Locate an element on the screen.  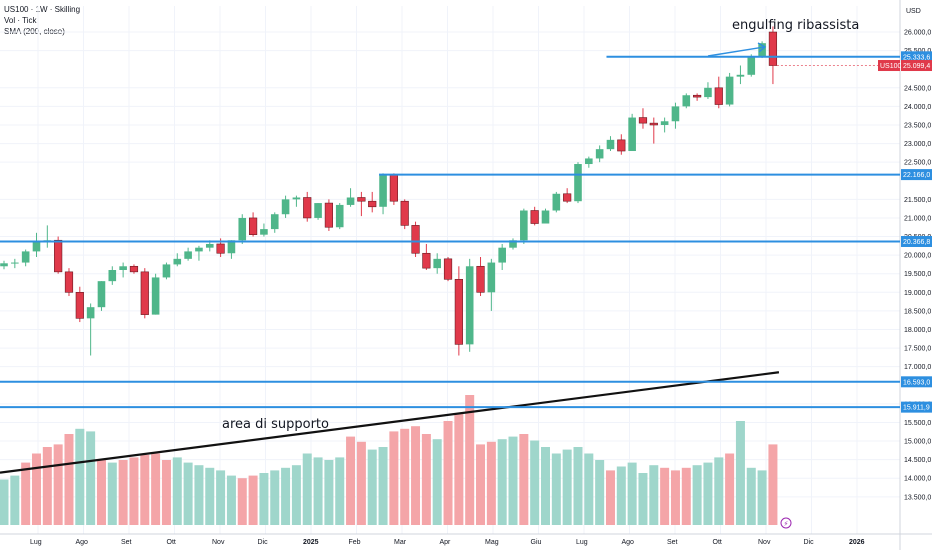
x-tick-label: Lug is located at coordinates (36, 542).